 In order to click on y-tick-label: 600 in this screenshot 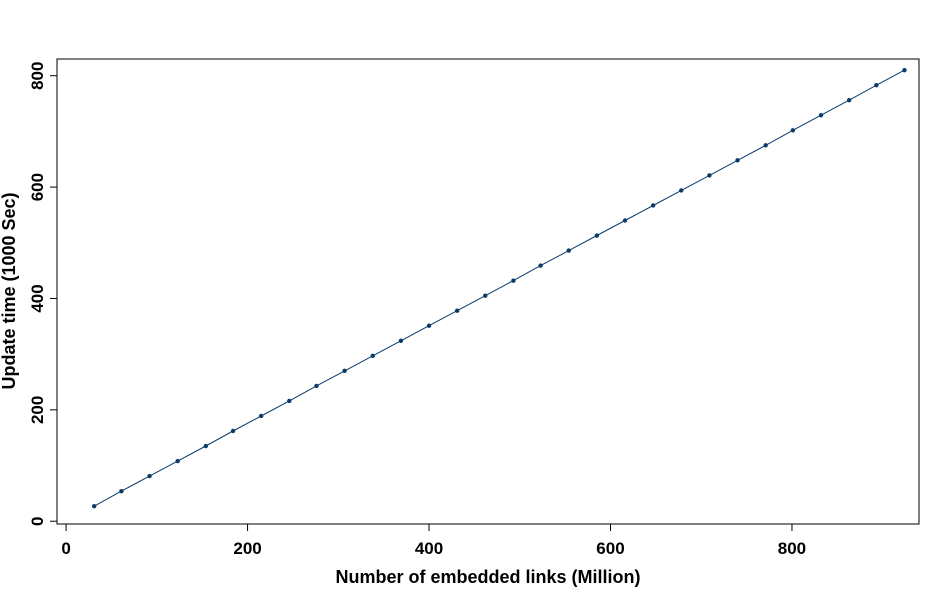, I will do `click(37, 187)`.